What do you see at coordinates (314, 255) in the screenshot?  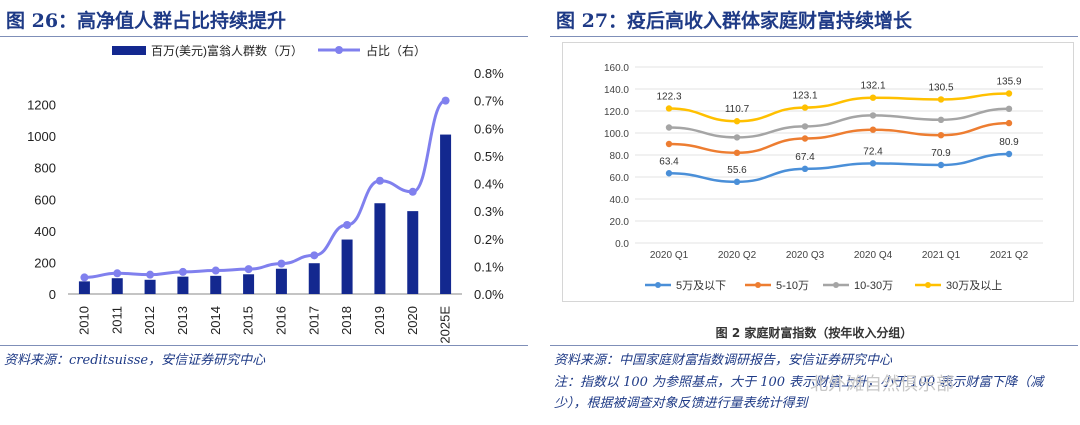 I see `share-point-2017` at bounding box center [314, 255].